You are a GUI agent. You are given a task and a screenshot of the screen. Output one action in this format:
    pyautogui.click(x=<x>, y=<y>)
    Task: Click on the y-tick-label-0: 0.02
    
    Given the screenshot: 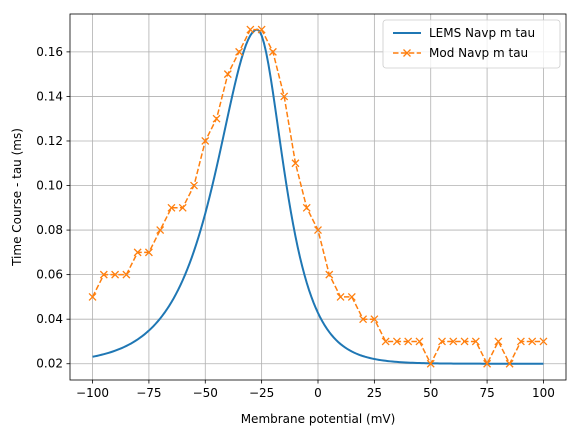 What is the action you would take?
    pyautogui.click(x=49, y=364)
    